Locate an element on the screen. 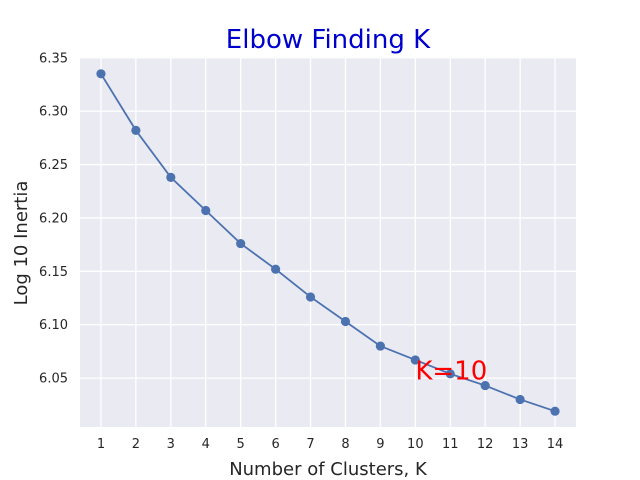  x-tick-label: 11 is located at coordinates (450, 444).